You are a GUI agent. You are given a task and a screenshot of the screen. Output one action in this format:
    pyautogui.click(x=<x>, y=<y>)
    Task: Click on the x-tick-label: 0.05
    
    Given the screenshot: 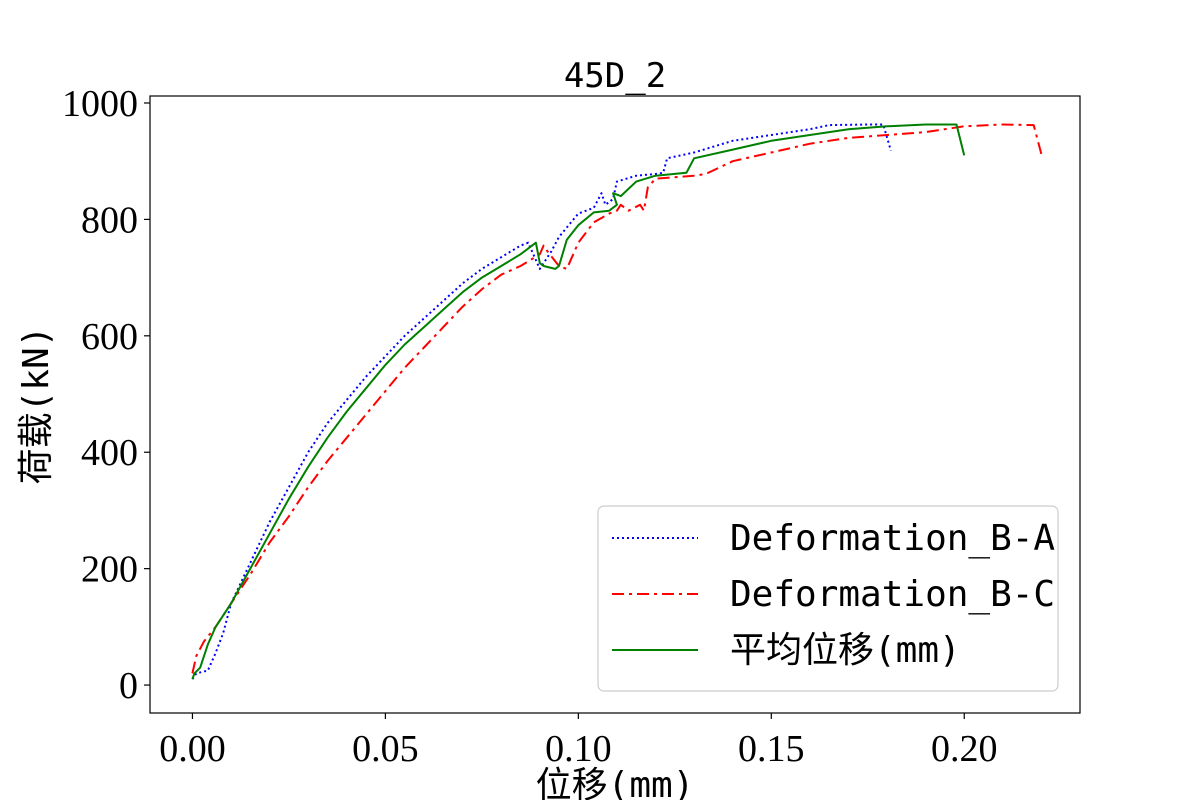 What is the action you would take?
    pyautogui.click(x=385, y=749)
    